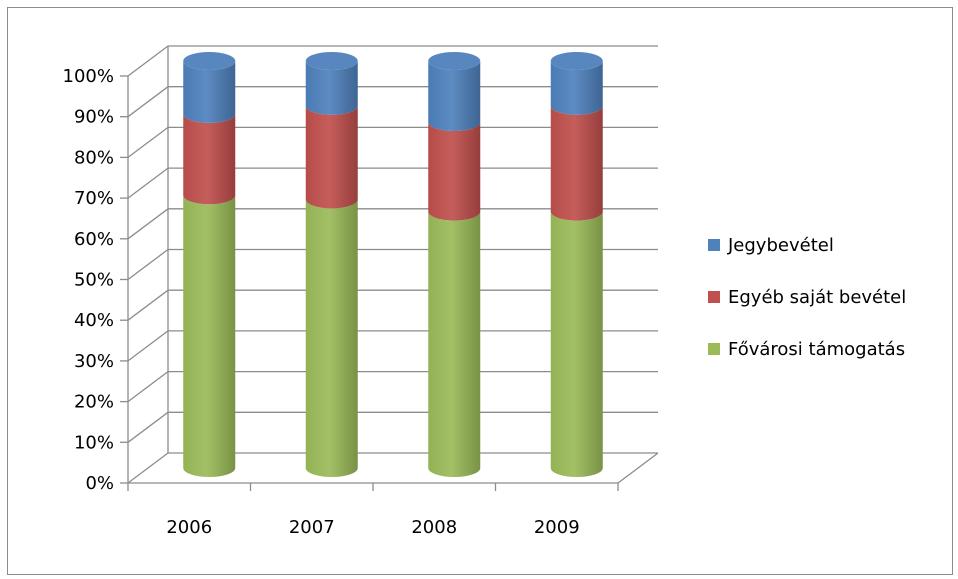 Image resolution: width=958 pixels, height=579 pixels. Describe the element at coordinates (331, 338) in the screenshot. I see `bar-2007-Fővárosi támogatás` at that location.